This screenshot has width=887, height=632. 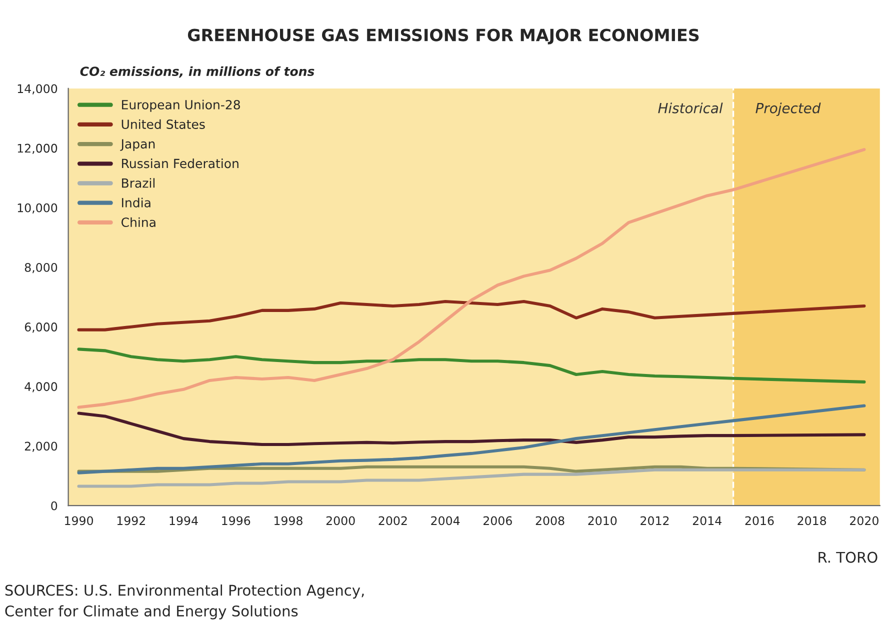 I want to click on x-tick-label: 2018, so click(x=812, y=521).